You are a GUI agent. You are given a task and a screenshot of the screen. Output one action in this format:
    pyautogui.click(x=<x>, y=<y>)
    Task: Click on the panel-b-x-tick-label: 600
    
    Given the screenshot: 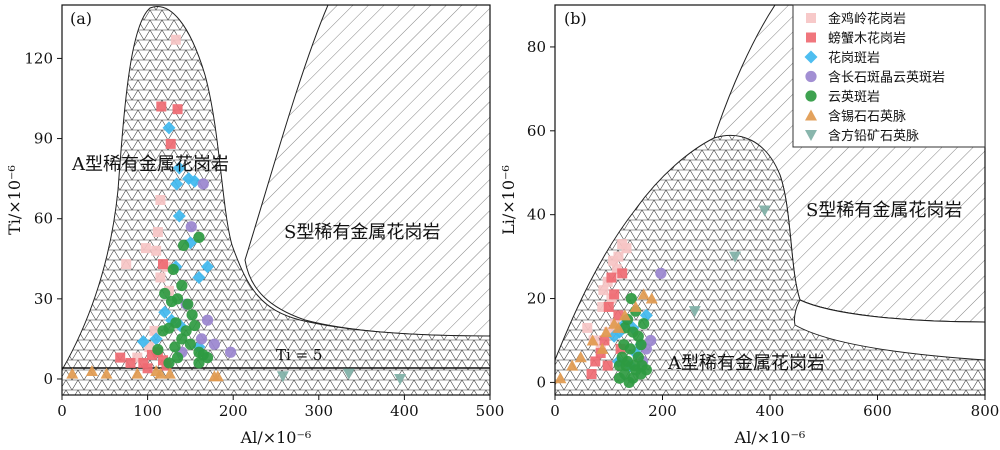 What is the action you would take?
    pyautogui.click(x=877, y=411)
    